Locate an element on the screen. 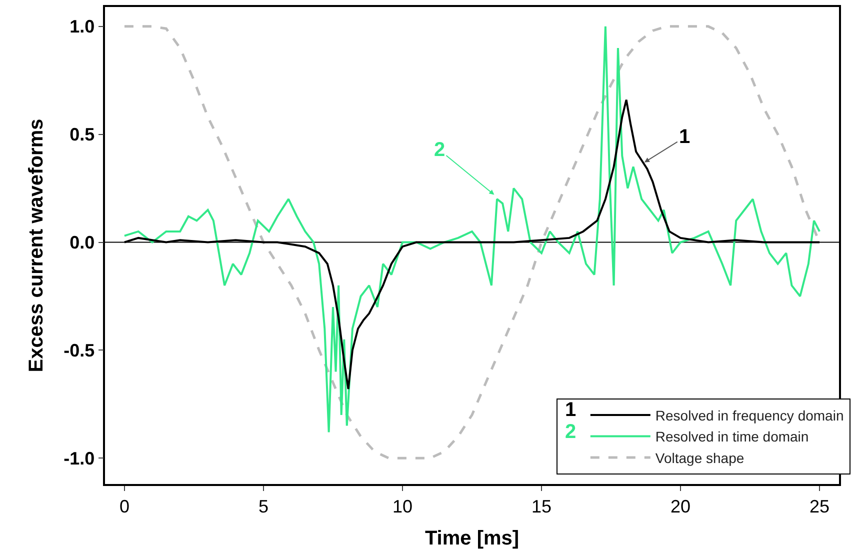 This screenshot has height=550, width=864. y-tick-label: 1.0 is located at coordinates (82, 26).